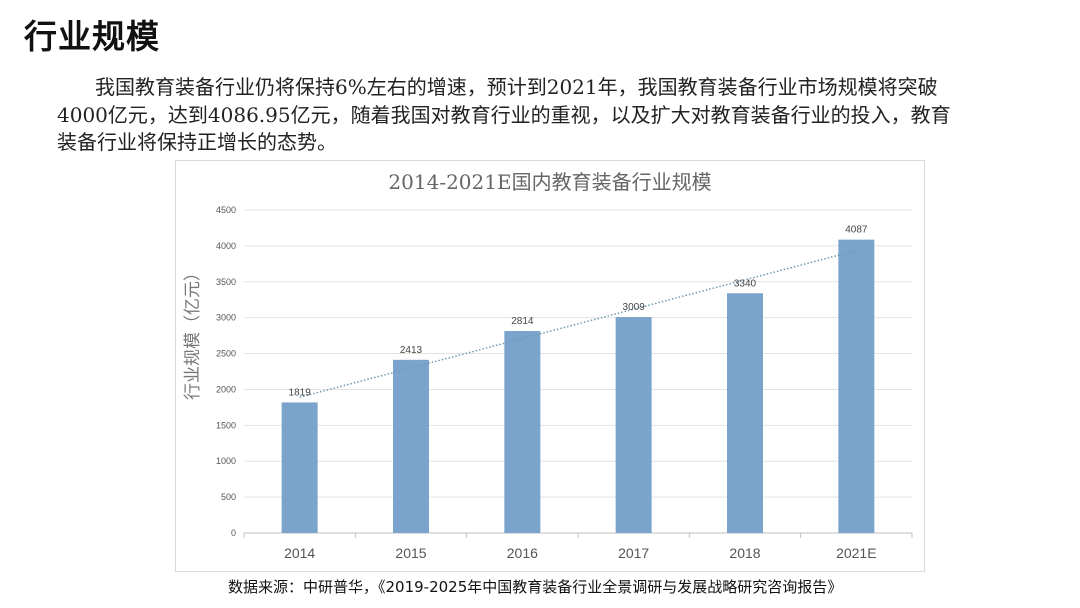 Image resolution: width=1080 pixels, height=608 pixels. I want to click on page-heading: 行业规模, so click(92, 36).